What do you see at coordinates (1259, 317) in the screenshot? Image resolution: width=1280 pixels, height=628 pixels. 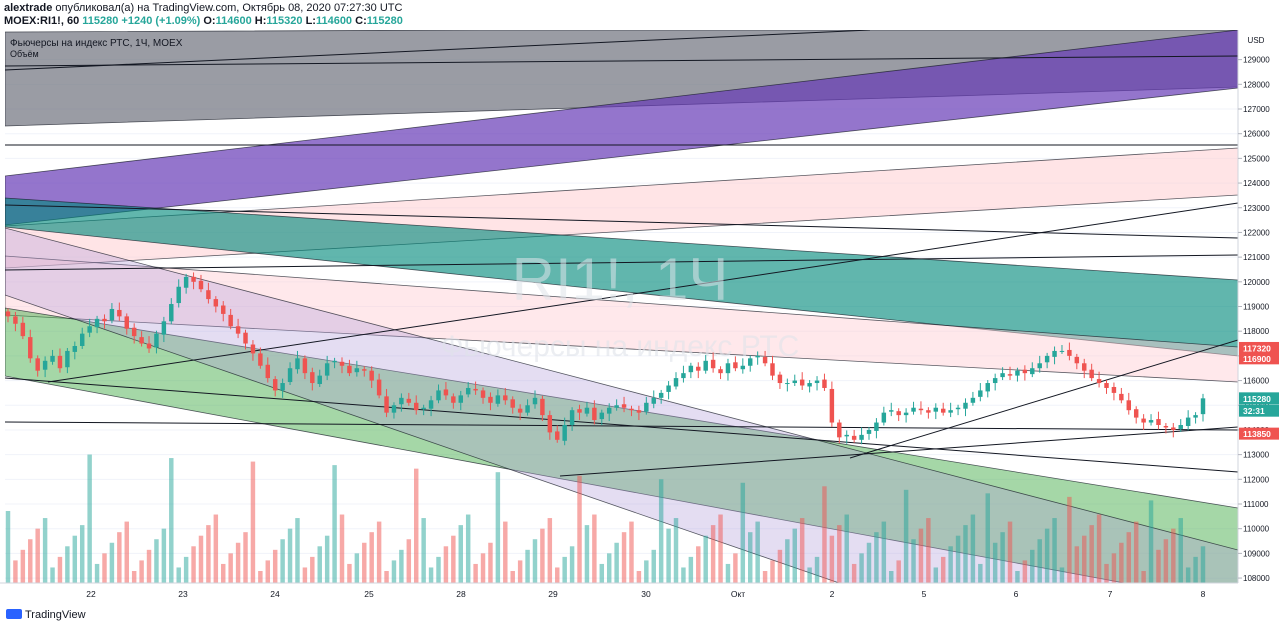 I see `price-axis-bg` at bounding box center [1259, 317].